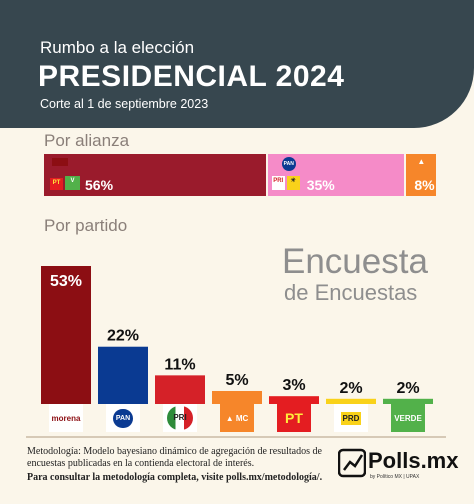 This screenshot has height=504, width=474. Describe the element at coordinates (60, 162) in the screenshot. I see `morena-logo-icon` at that location.